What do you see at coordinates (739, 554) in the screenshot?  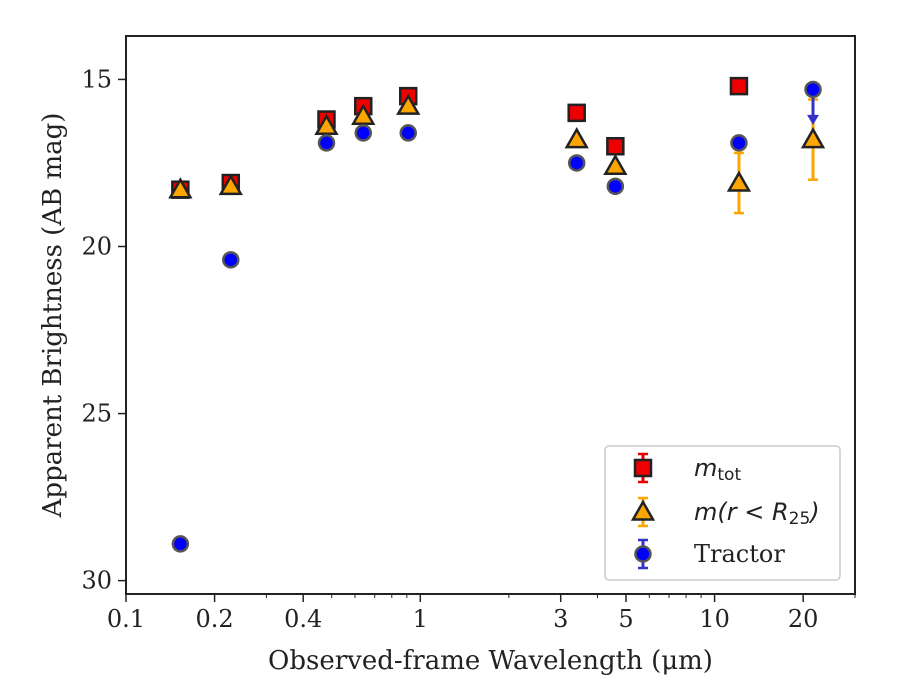 I see `legend-label: Tractor` at bounding box center [739, 554].